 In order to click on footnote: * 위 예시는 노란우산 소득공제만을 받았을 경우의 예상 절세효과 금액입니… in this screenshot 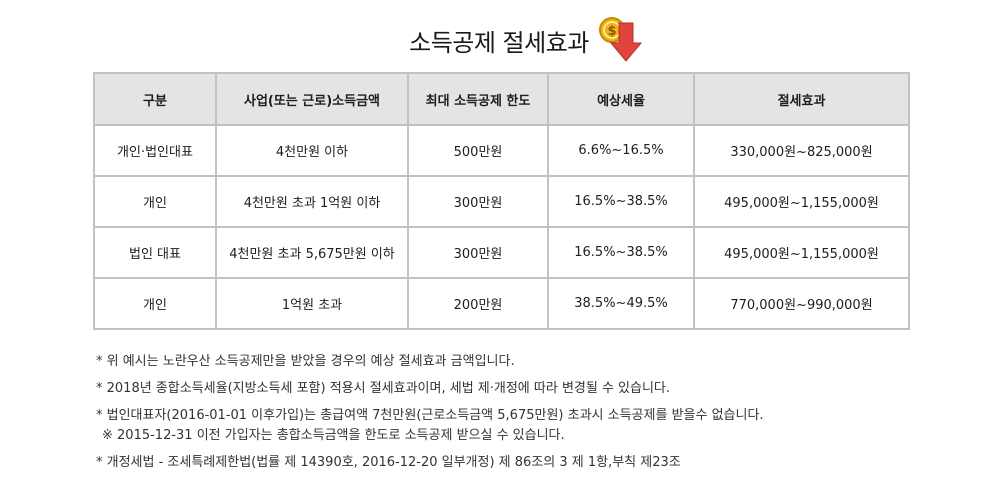, I will do `click(305, 361)`.